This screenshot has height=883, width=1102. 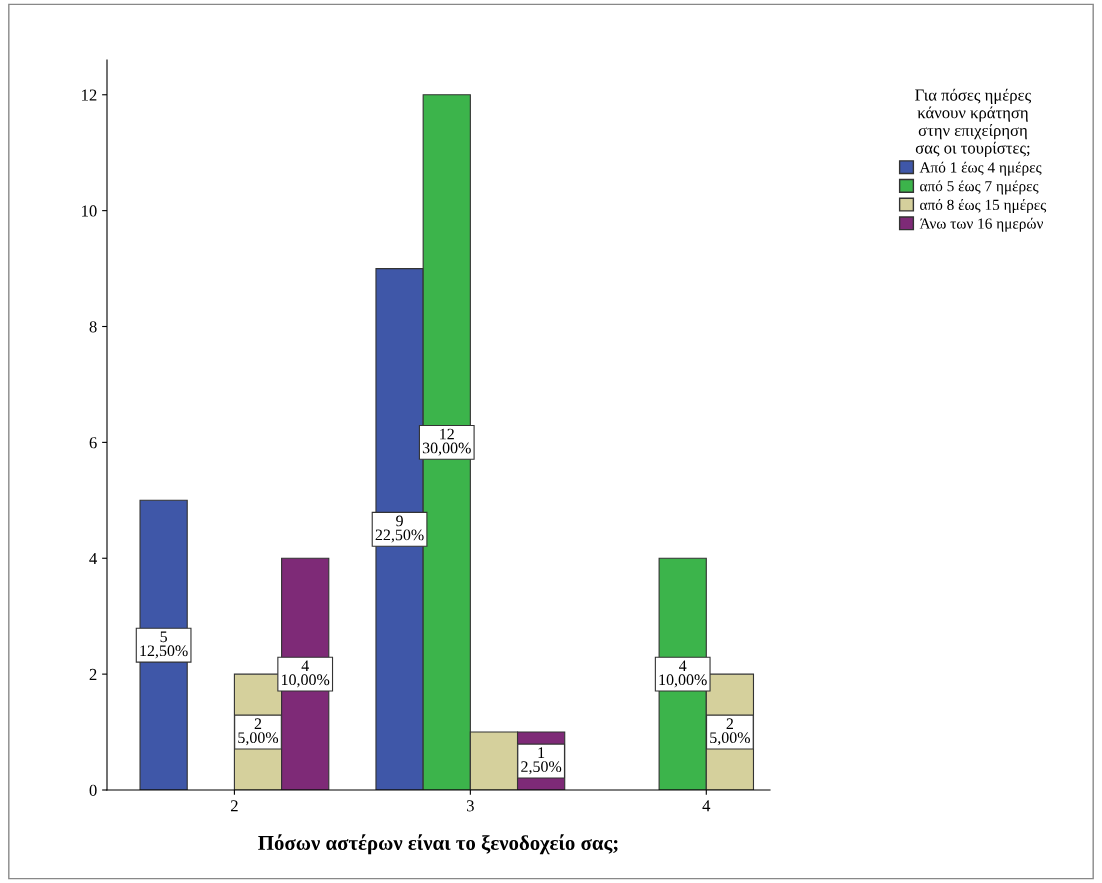 I want to click on data-label: 12 30,00%, so click(x=446, y=442).